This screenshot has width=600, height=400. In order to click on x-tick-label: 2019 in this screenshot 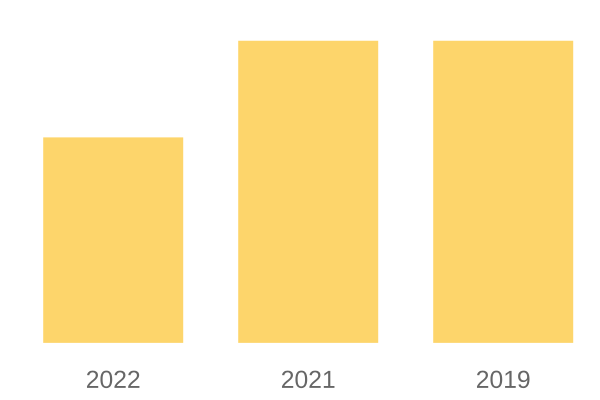, I will do `click(503, 379)`.